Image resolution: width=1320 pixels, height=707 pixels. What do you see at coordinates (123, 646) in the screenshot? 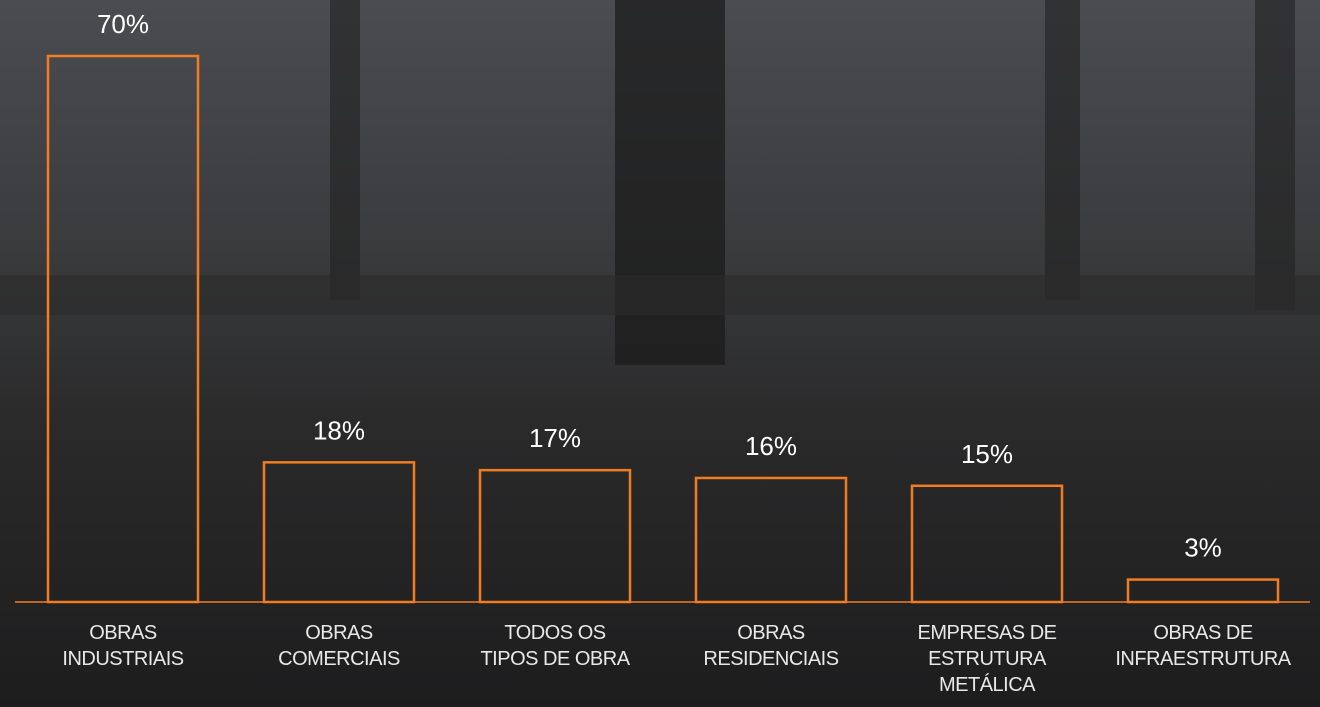
I see `category-label: OBRAS INDUSTRIAIS` at bounding box center [123, 646].